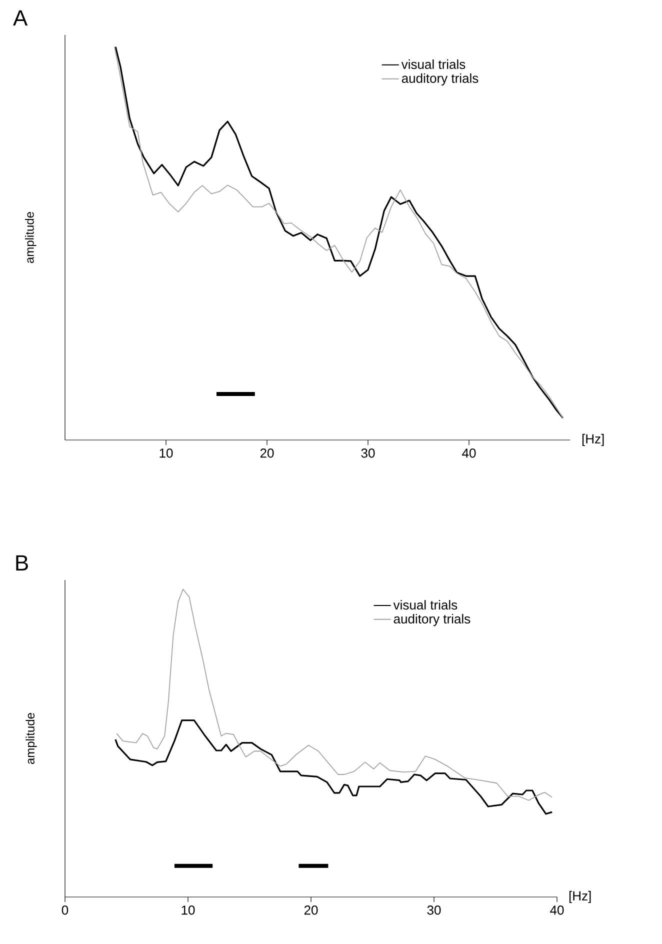 This screenshot has height=944, width=662. Describe the element at coordinates (65, 910) in the screenshot. I see `x-tick-label: 0` at that location.